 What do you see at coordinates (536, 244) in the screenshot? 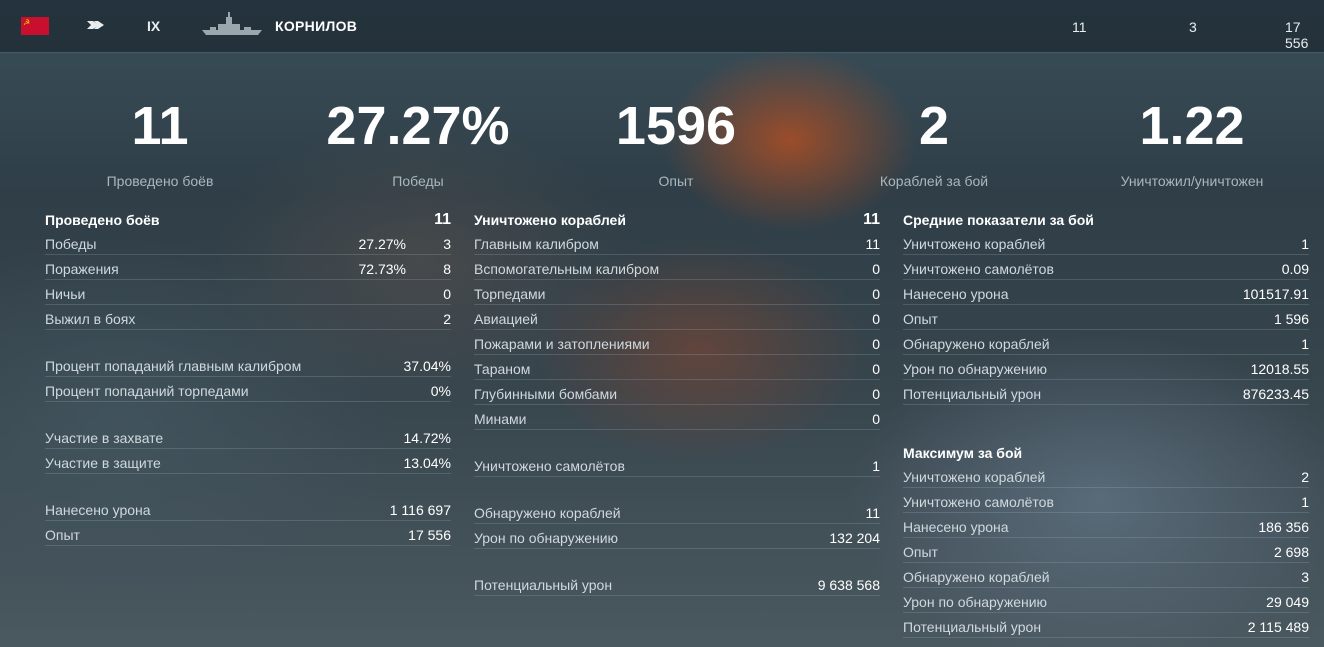
I see `row-label: Главным калибром` at bounding box center [536, 244].